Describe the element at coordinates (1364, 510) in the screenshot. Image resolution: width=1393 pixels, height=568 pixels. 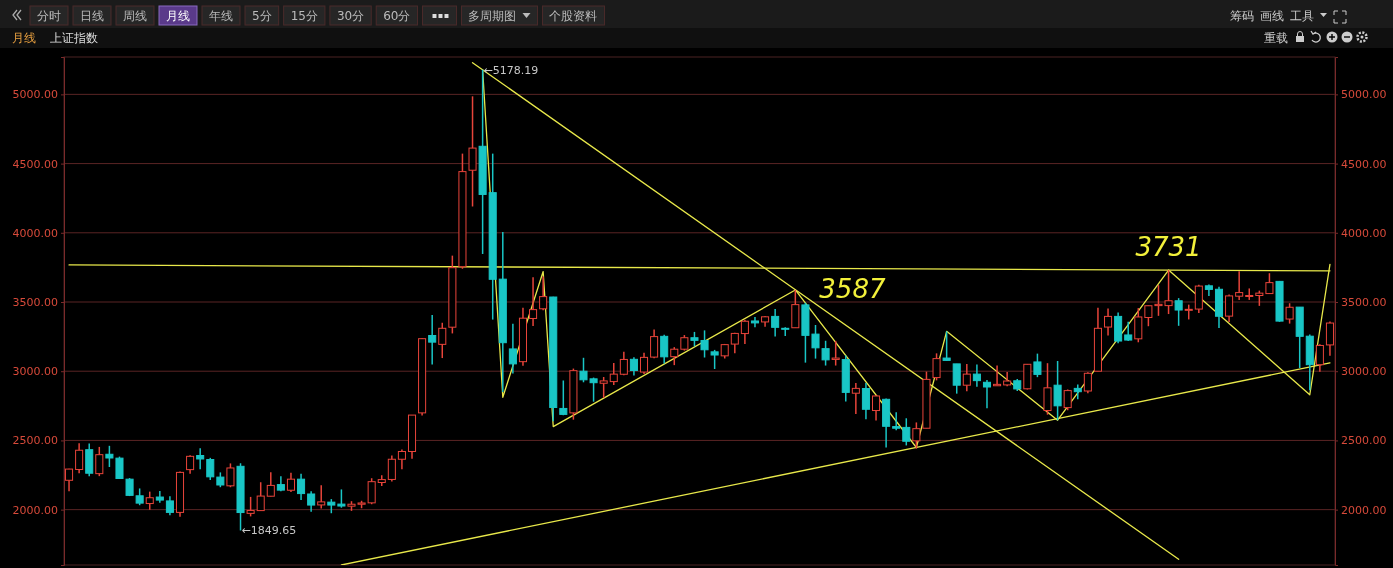
I see `y2-tick-label: 2000.00` at that location.